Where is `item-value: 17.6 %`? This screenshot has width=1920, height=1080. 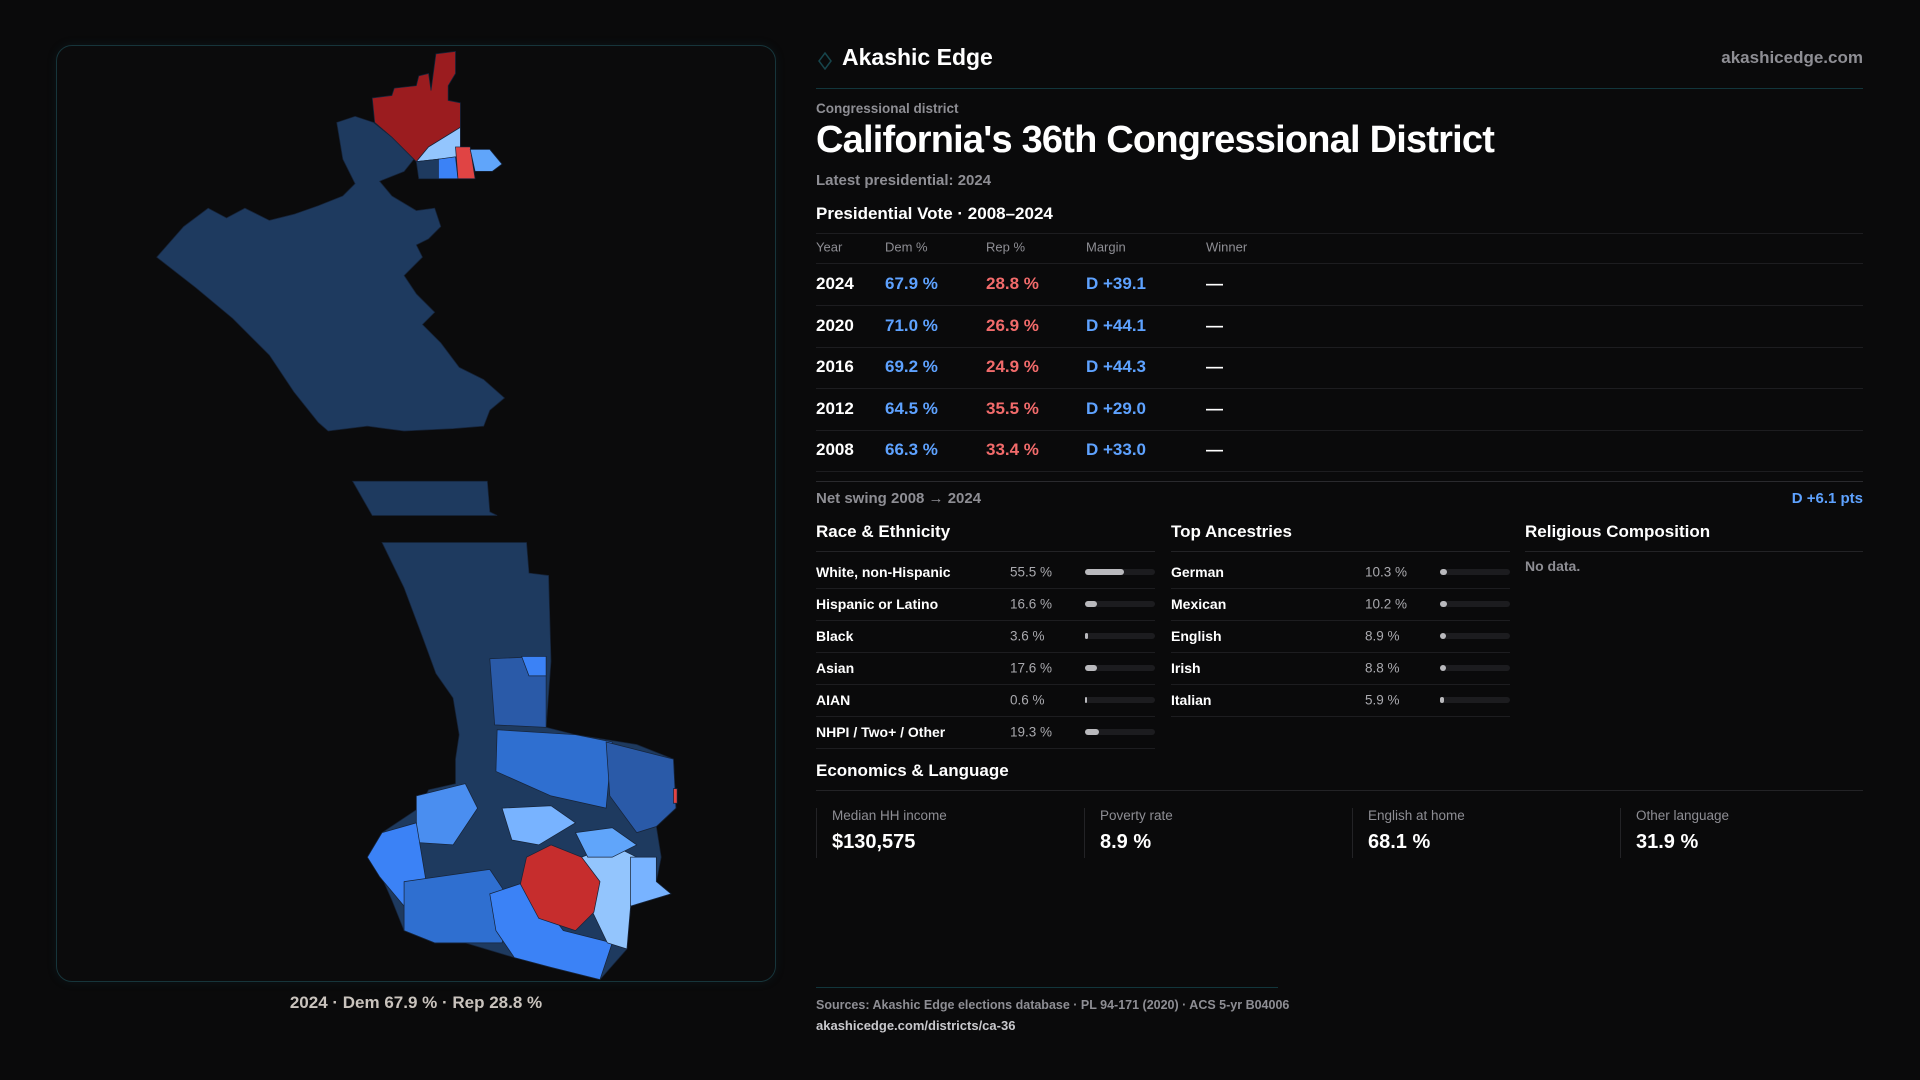 item-value: 17.6 % is located at coordinates (1031, 668).